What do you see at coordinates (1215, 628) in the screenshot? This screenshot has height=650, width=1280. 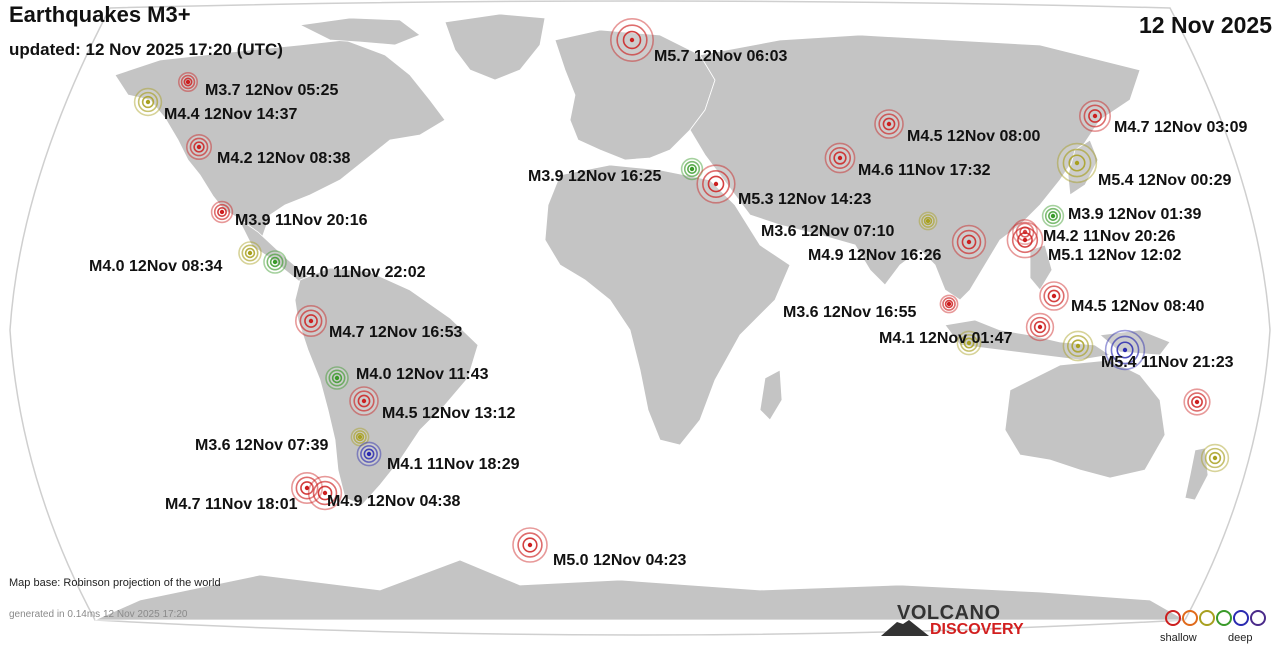 I see `depth-legend: shallow deep` at bounding box center [1215, 628].